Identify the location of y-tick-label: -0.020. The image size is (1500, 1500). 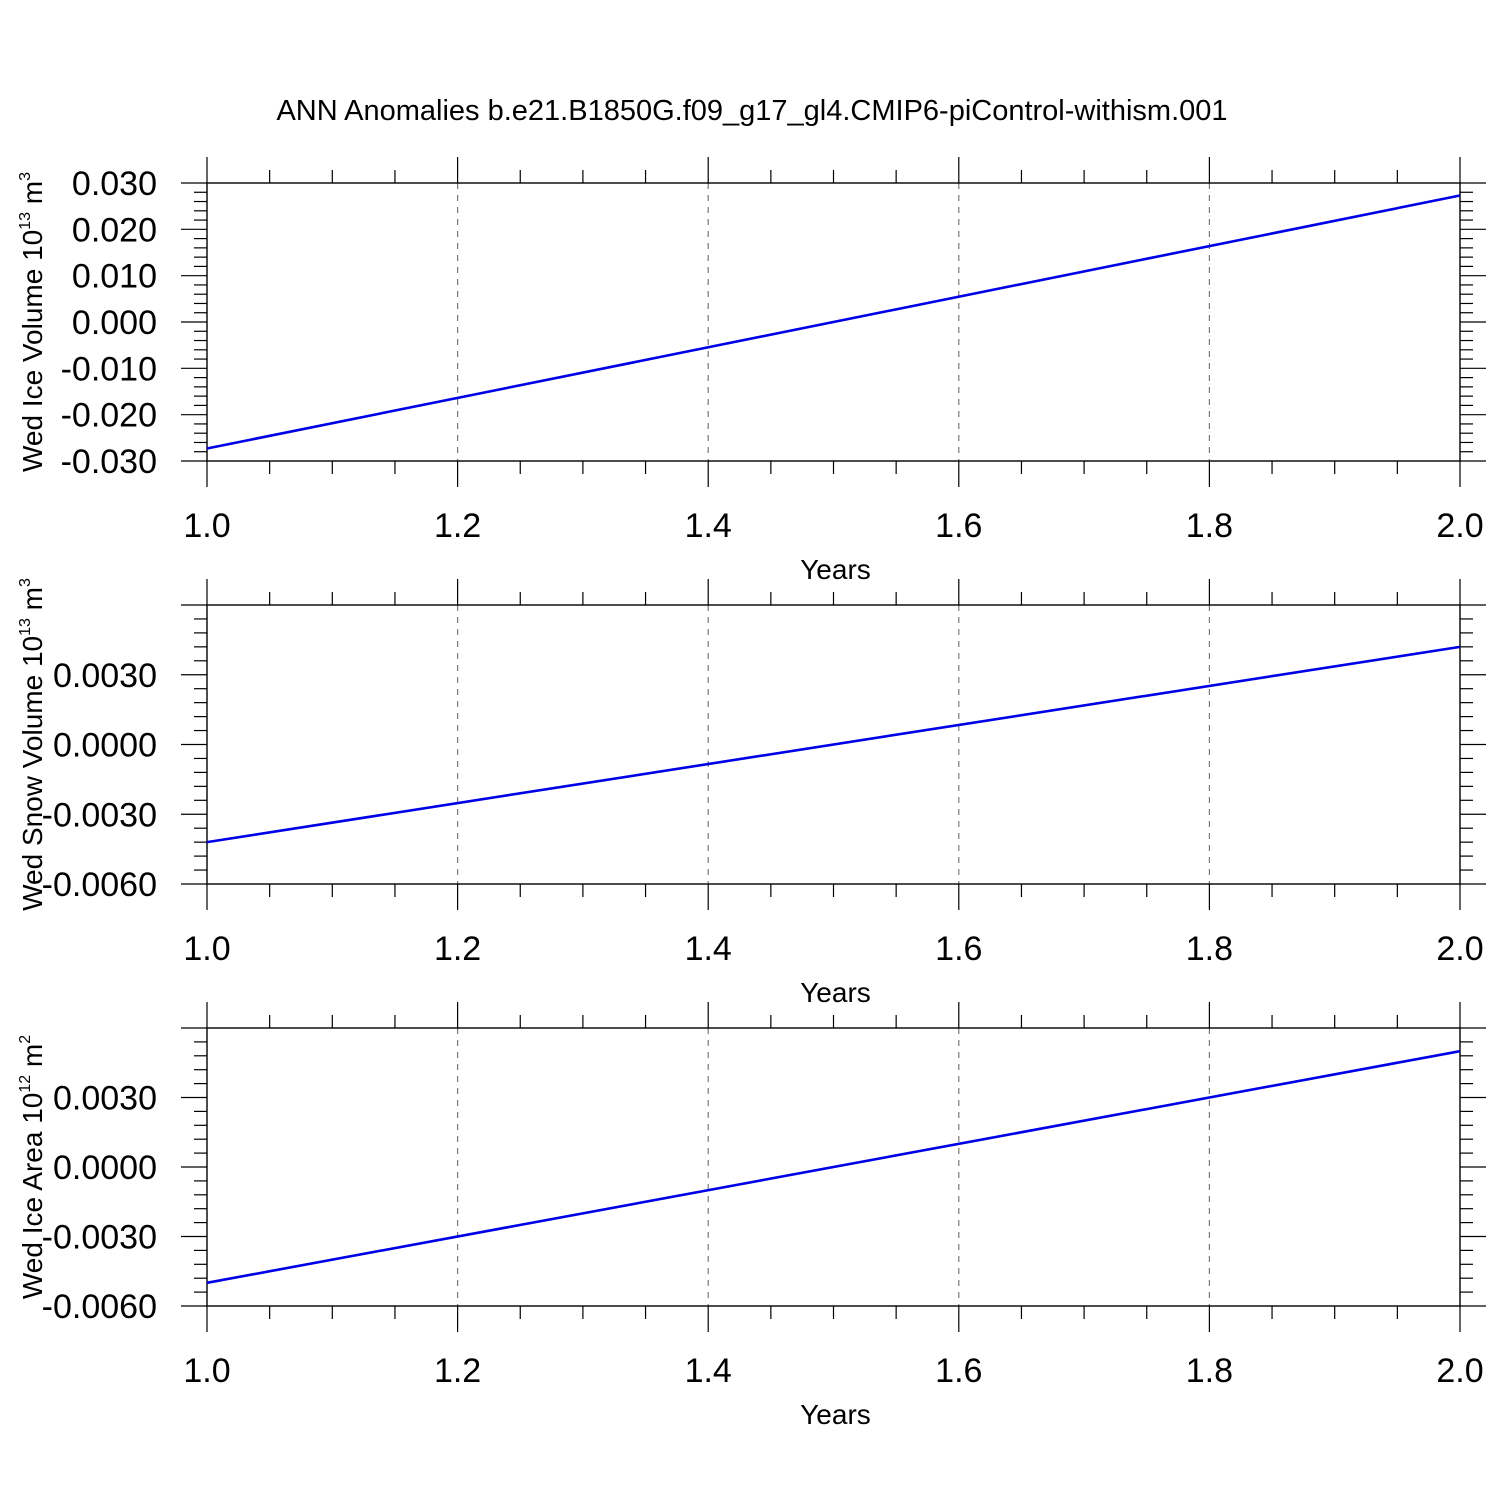
(109, 416).